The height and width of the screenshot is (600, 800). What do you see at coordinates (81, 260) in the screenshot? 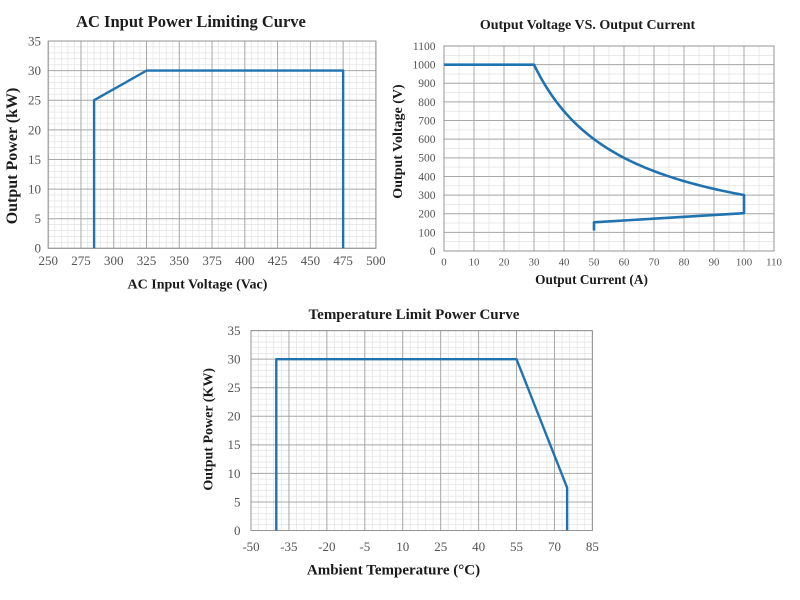
I see `svg-text: 275` at bounding box center [81, 260].